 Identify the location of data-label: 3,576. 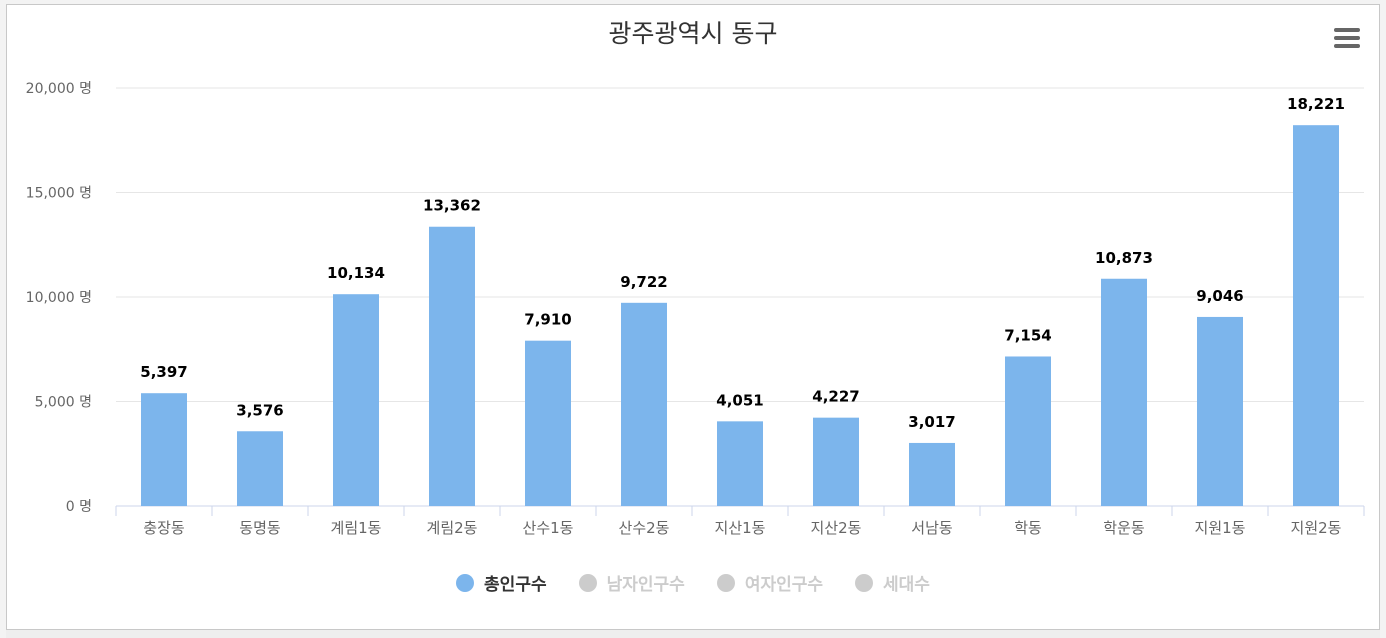
(259, 410).